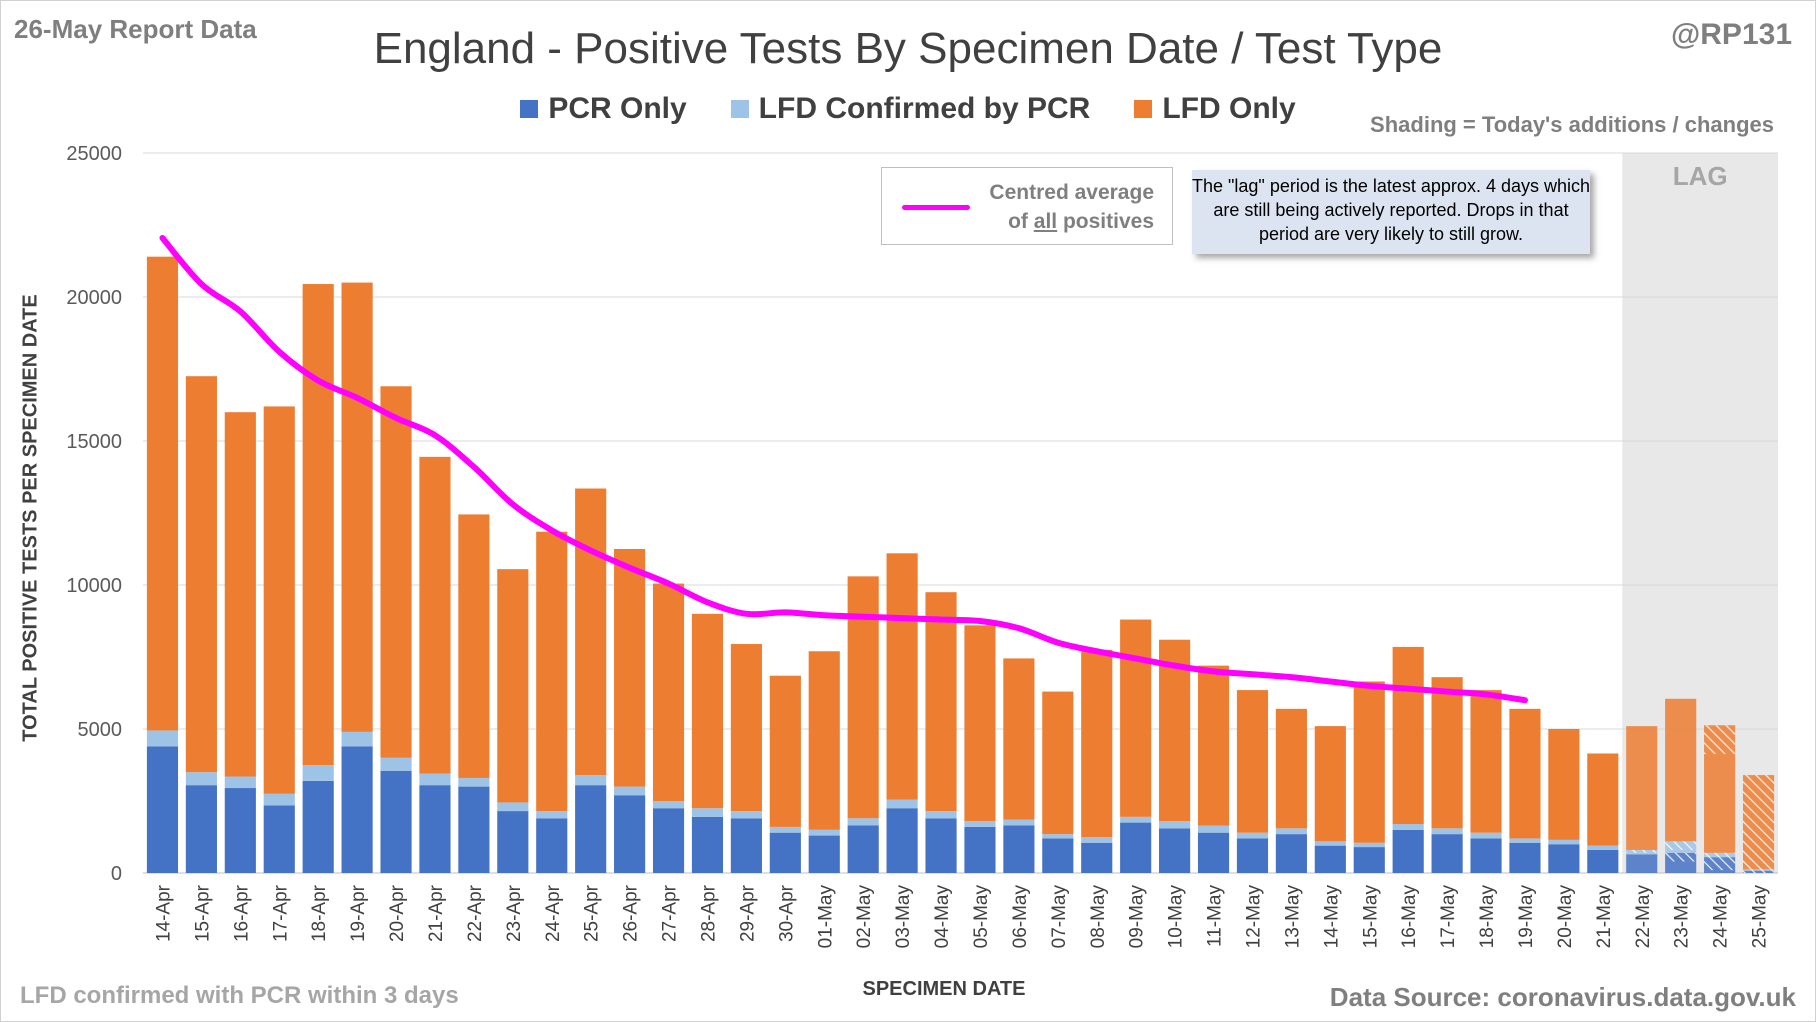  I want to click on x-tick-label: 13-May, so click(1292, 917).